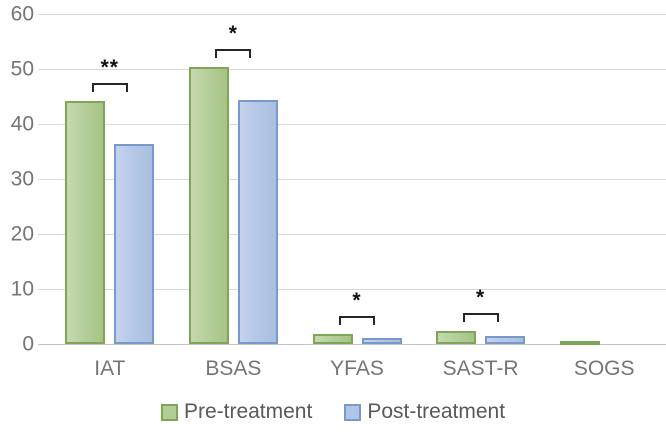 The height and width of the screenshot is (438, 666). What do you see at coordinates (22, 124) in the screenshot?
I see `y-tick-label: 40` at bounding box center [22, 124].